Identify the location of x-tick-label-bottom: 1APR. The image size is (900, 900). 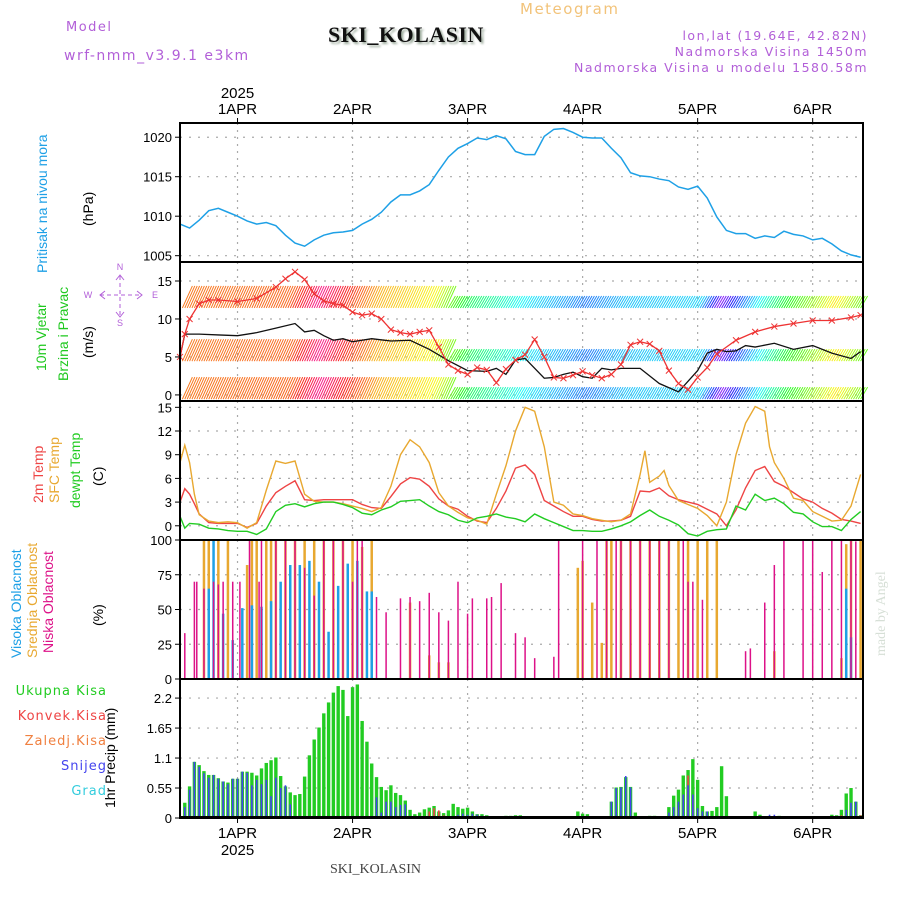
(237, 833).